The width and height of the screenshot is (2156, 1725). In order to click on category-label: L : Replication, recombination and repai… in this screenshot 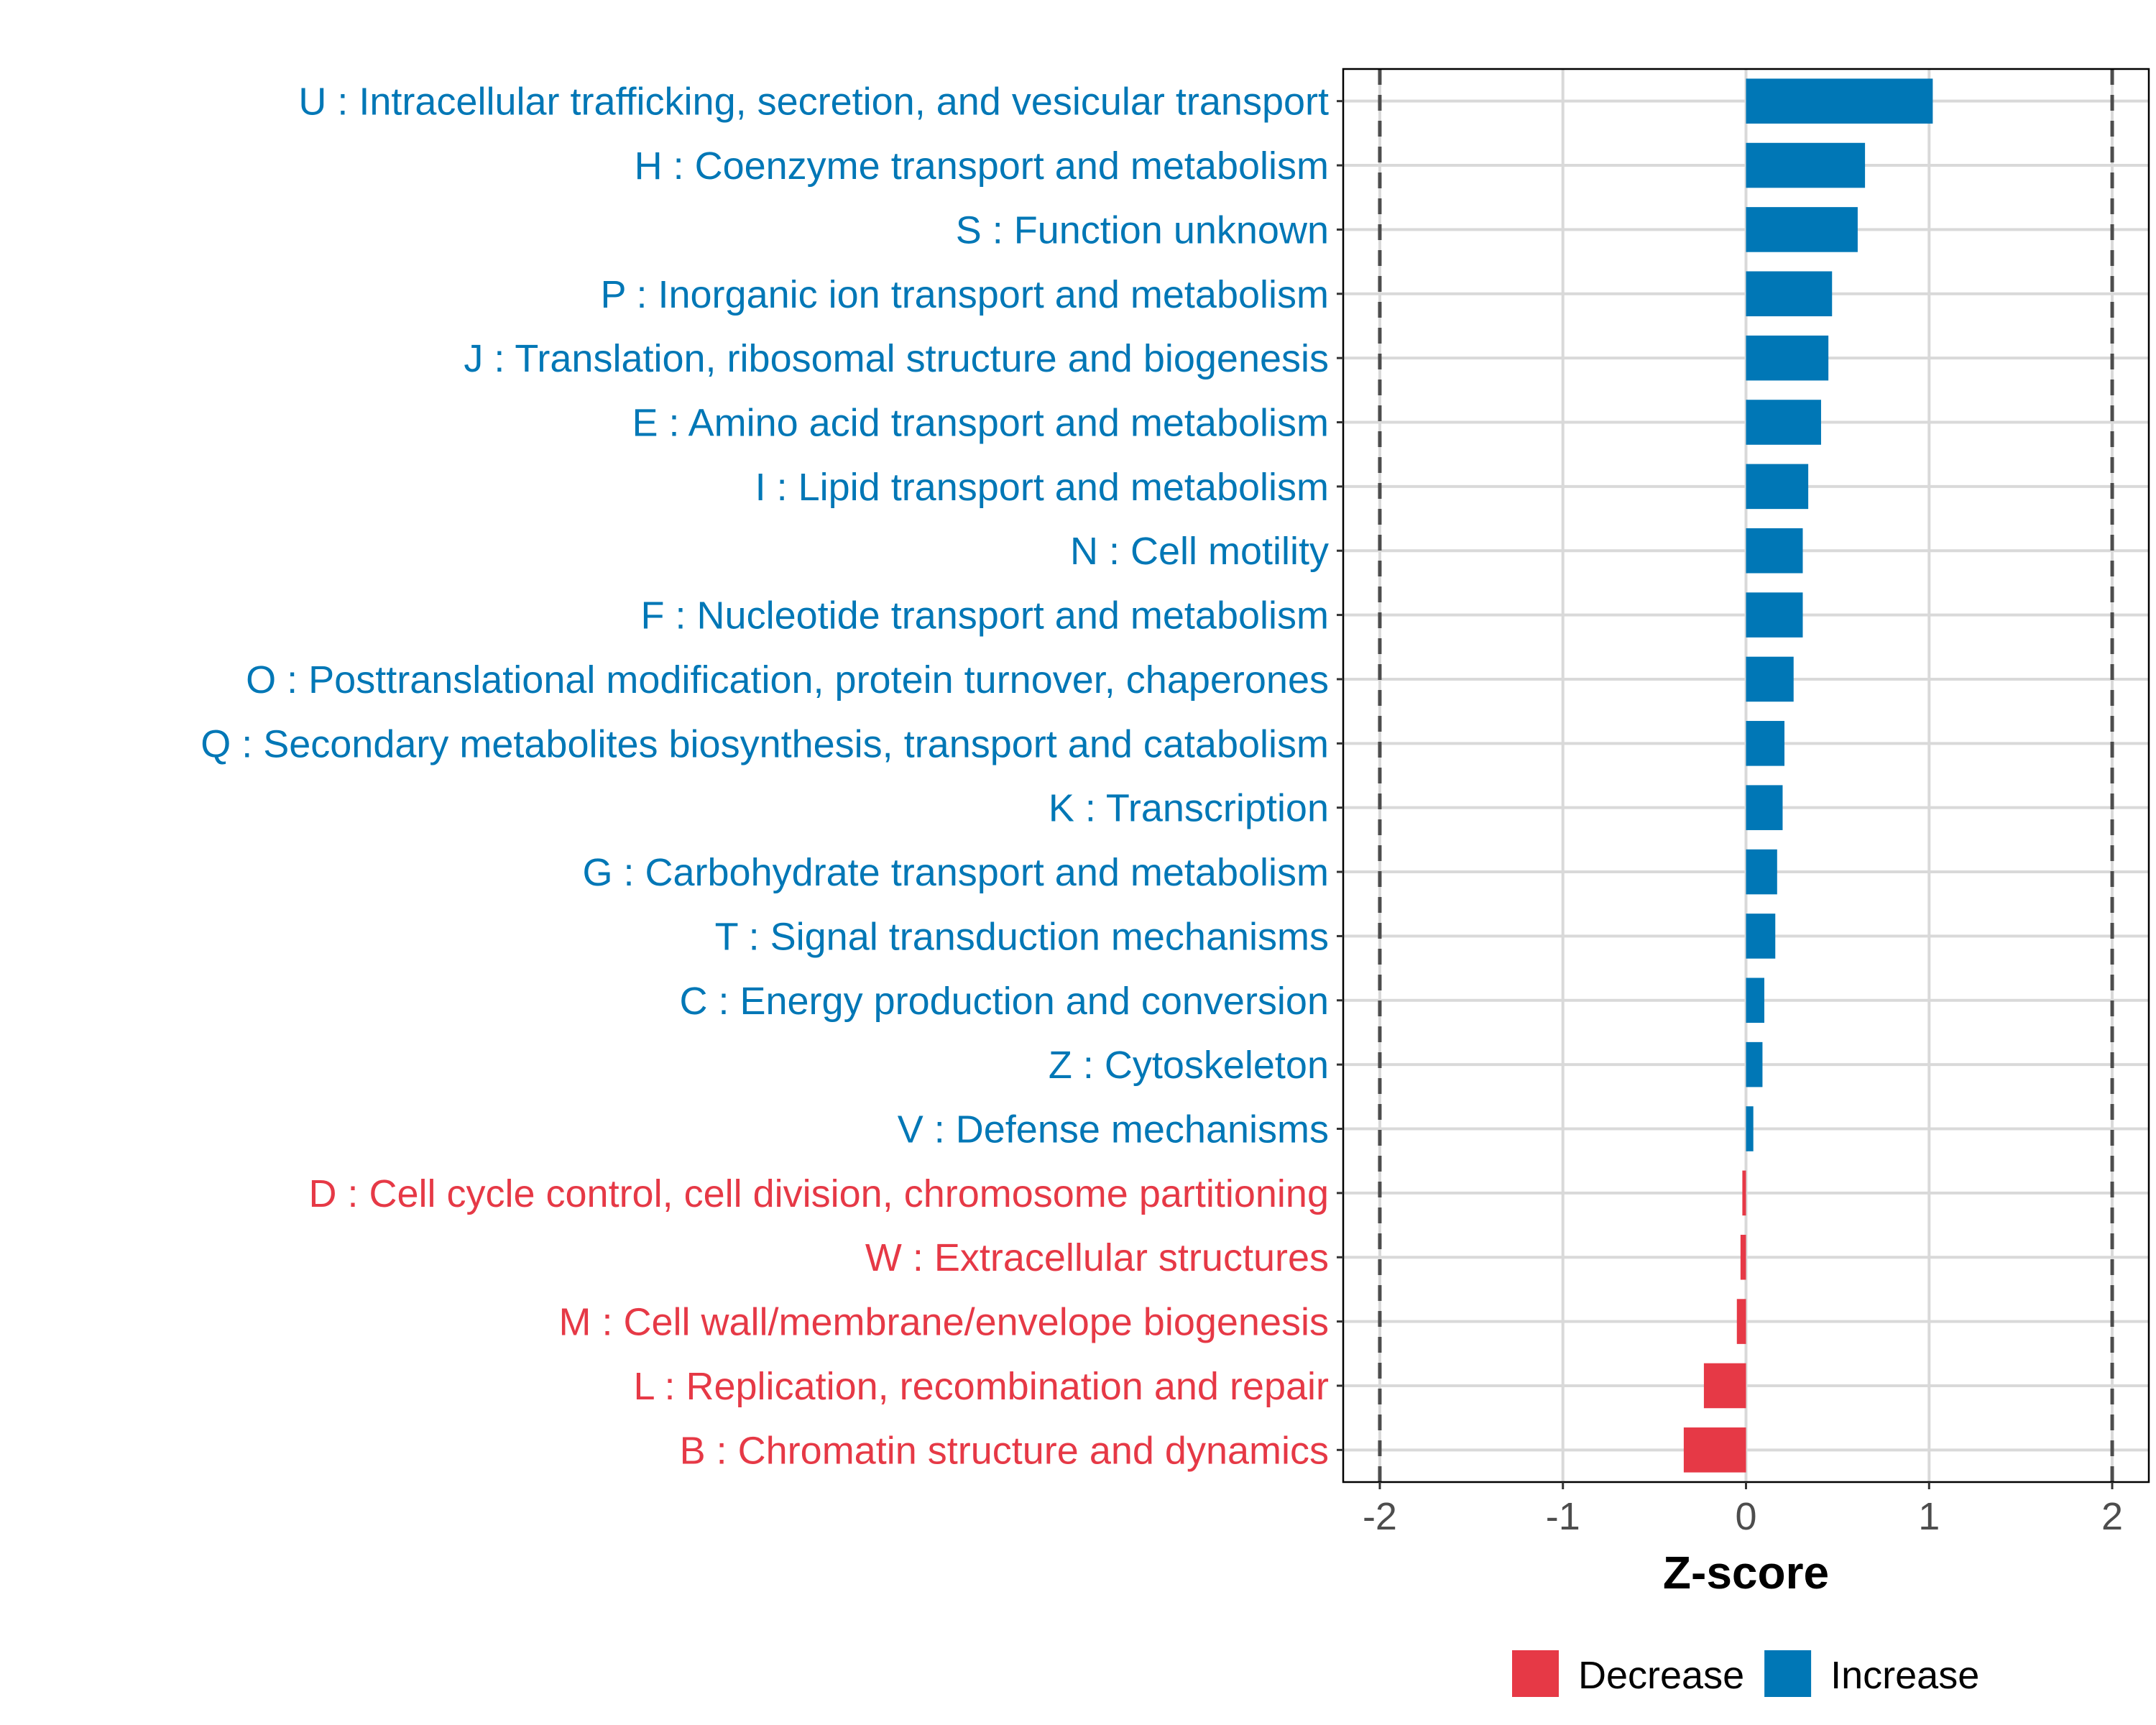, I will do `click(981, 1386)`.